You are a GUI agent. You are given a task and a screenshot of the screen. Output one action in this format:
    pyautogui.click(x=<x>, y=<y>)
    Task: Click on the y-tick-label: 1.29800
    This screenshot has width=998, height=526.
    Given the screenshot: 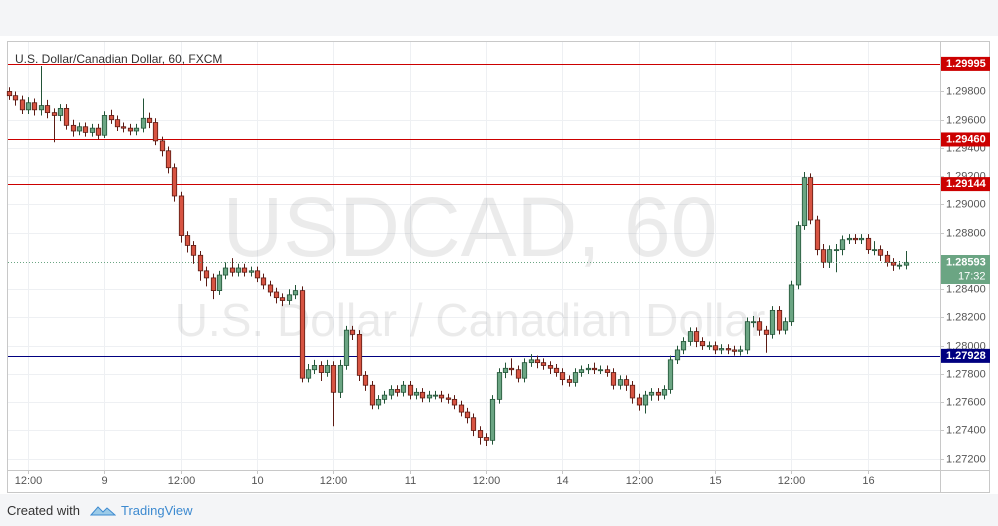 What is the action you would take?
    pyautogui.click(x=966, y=91)
    